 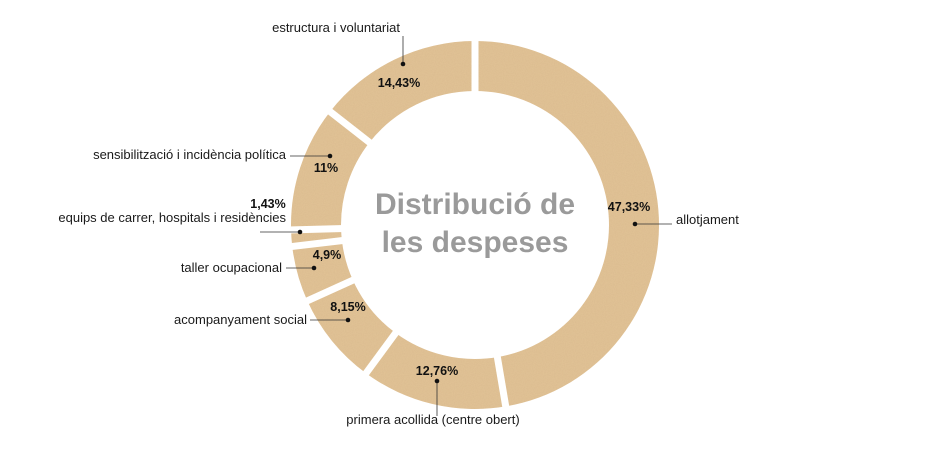 I want to click on value-label-sensibilitzacio: 11%, so click(x=326, y=168).